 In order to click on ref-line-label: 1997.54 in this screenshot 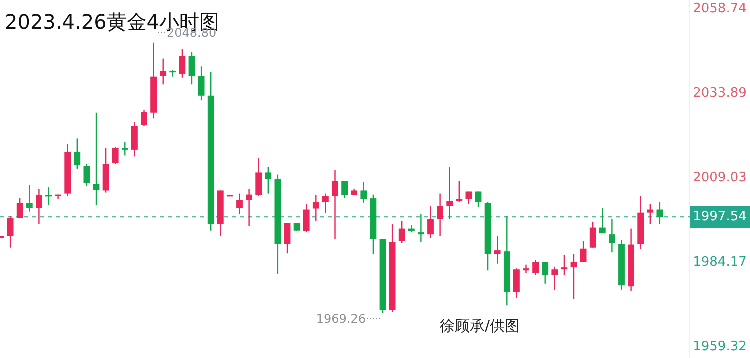, I will do `click(720, 217)`.